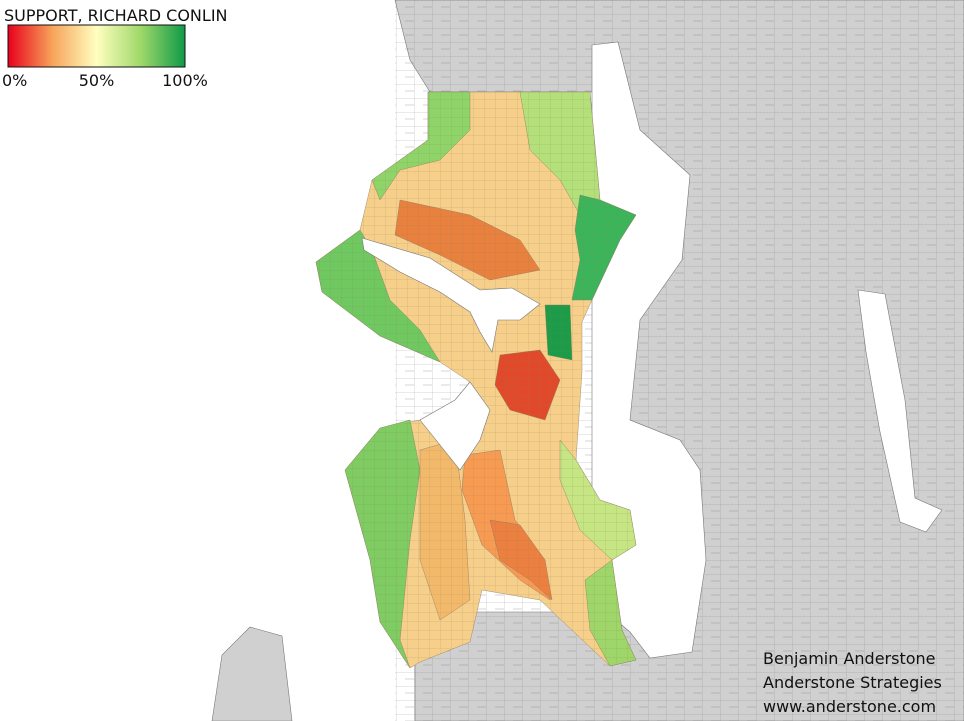  What do you see at coordinates (96, 46) in the screenshot?
I see `legend-bar` at bounding box center [96, 46].